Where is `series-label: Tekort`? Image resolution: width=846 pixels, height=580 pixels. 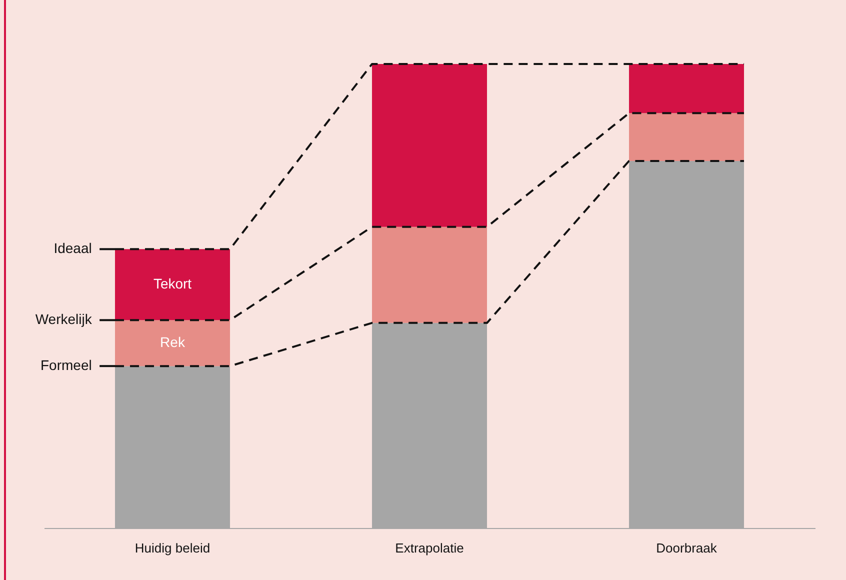
series-label: Tekort is located at coordinates (172, 284).